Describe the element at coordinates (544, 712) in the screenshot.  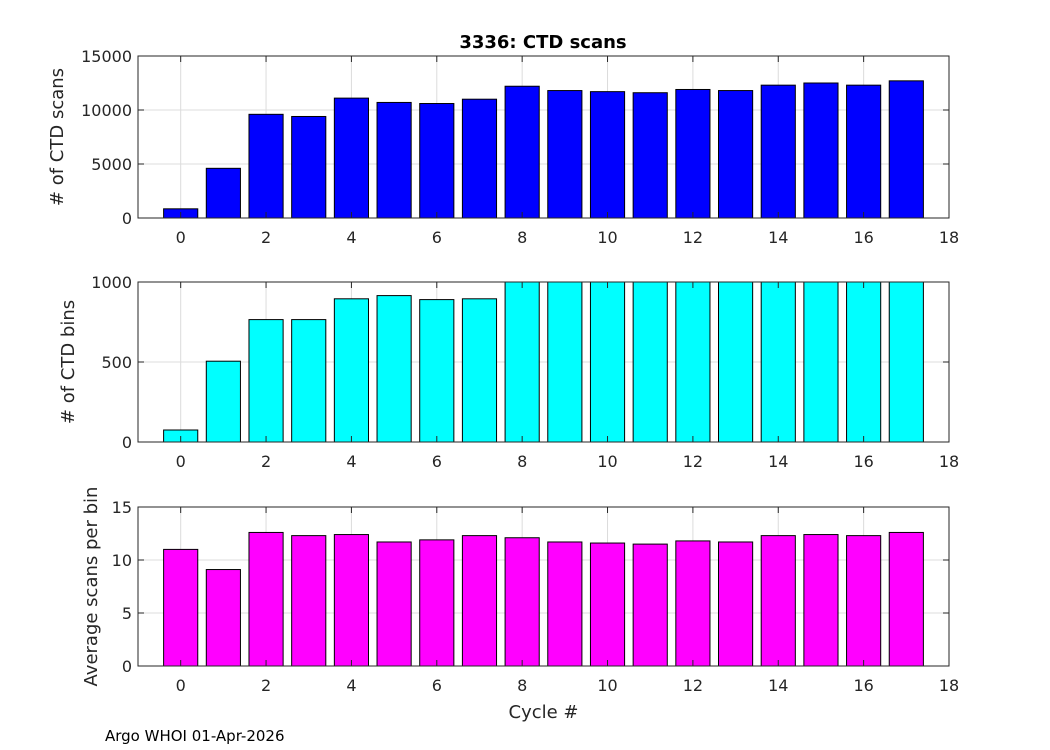
I see `x-axis-label: Cycle #` at that location.